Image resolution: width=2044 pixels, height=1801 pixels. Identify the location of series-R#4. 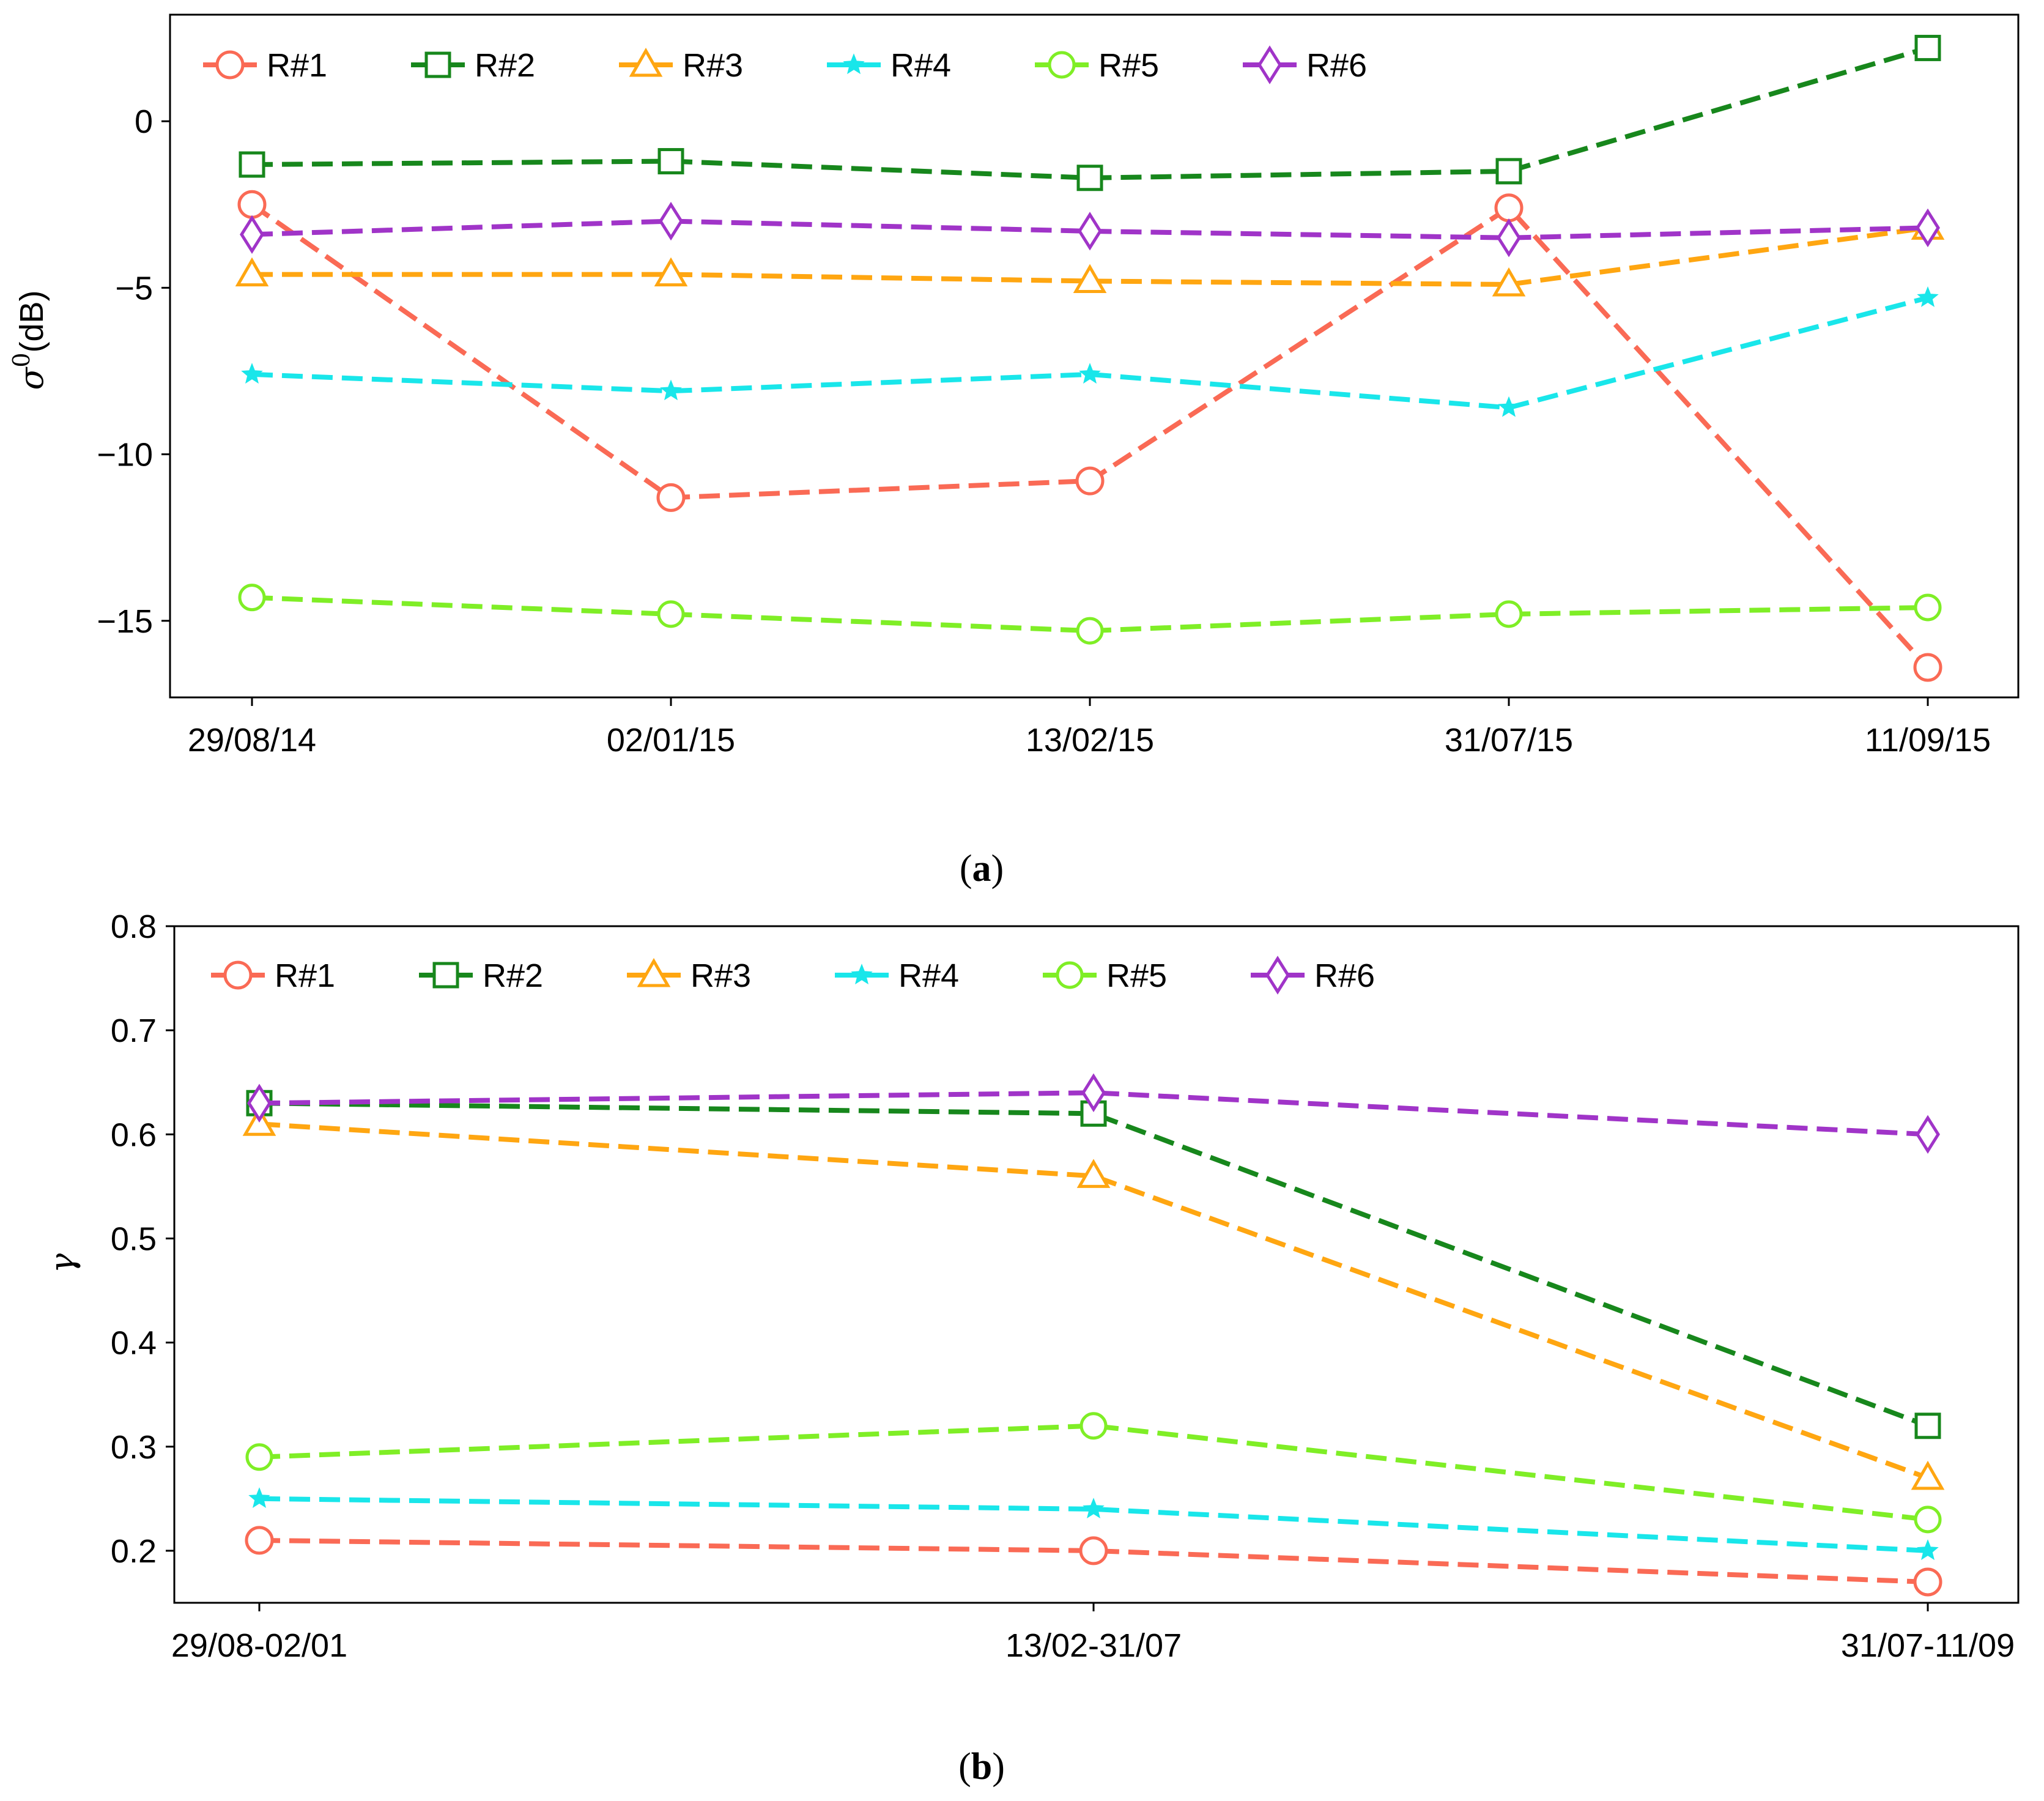
(1093, 1524).